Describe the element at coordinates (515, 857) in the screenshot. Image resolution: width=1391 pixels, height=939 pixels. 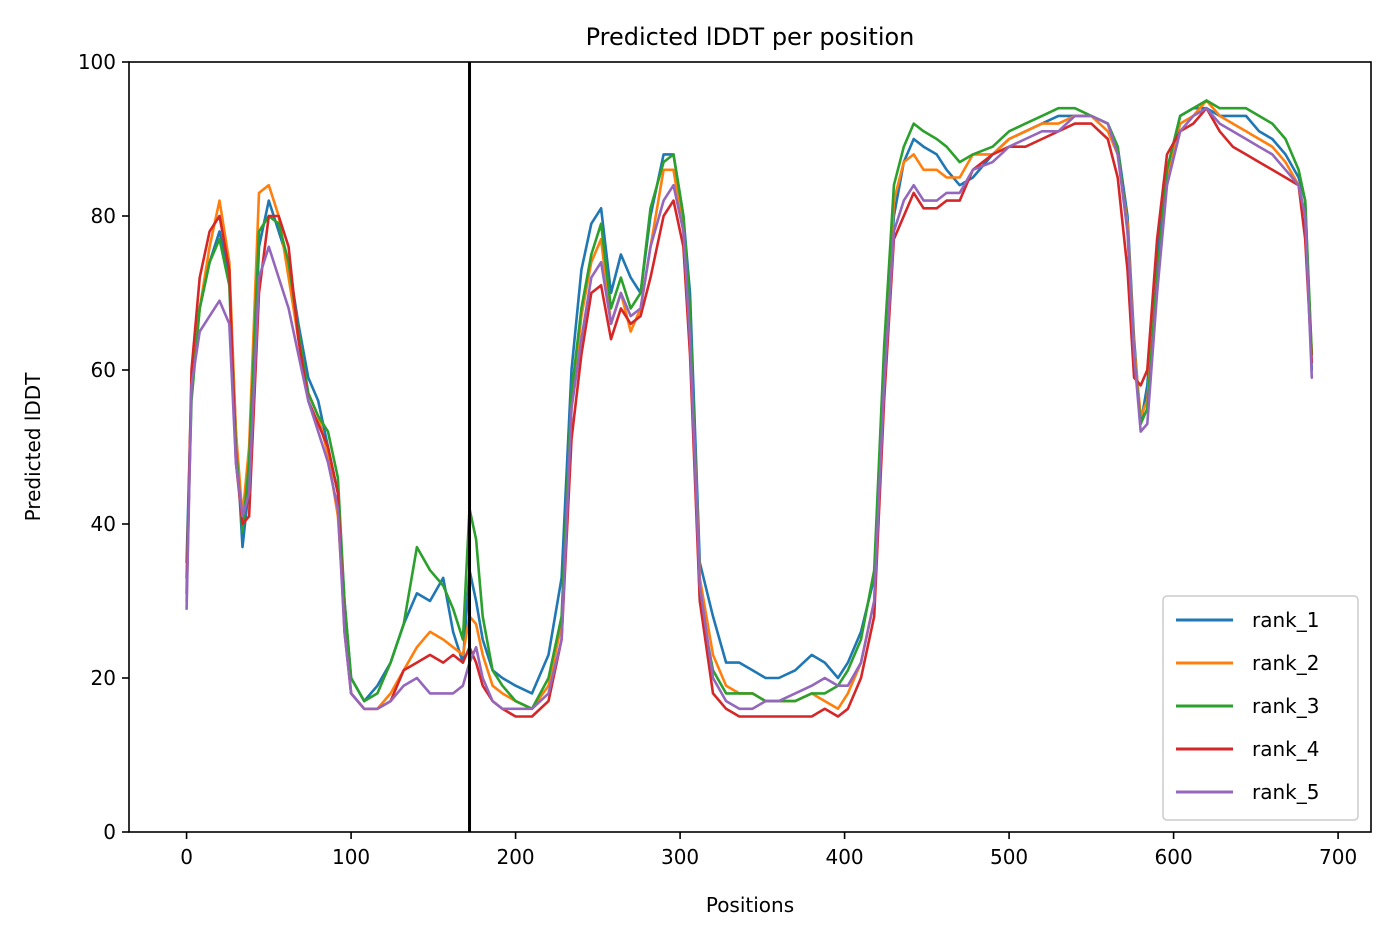
I see `x-tick-label: 200` at that location.